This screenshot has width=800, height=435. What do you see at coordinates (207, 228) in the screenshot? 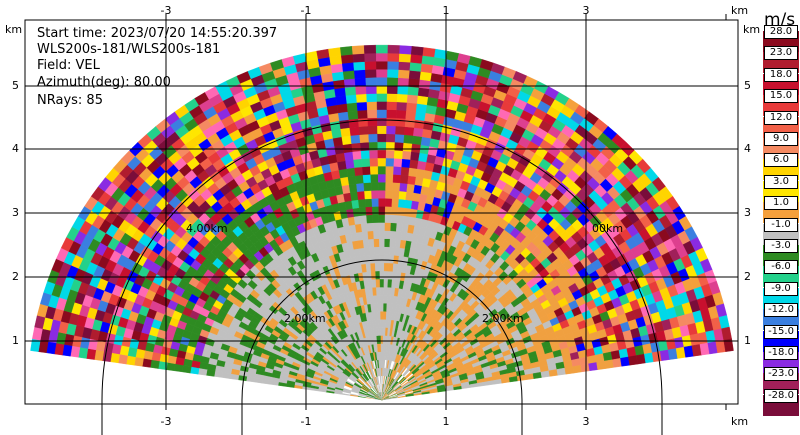
I see `ring-label-4km-left: 4.00km` at bounding box center [207, 228].